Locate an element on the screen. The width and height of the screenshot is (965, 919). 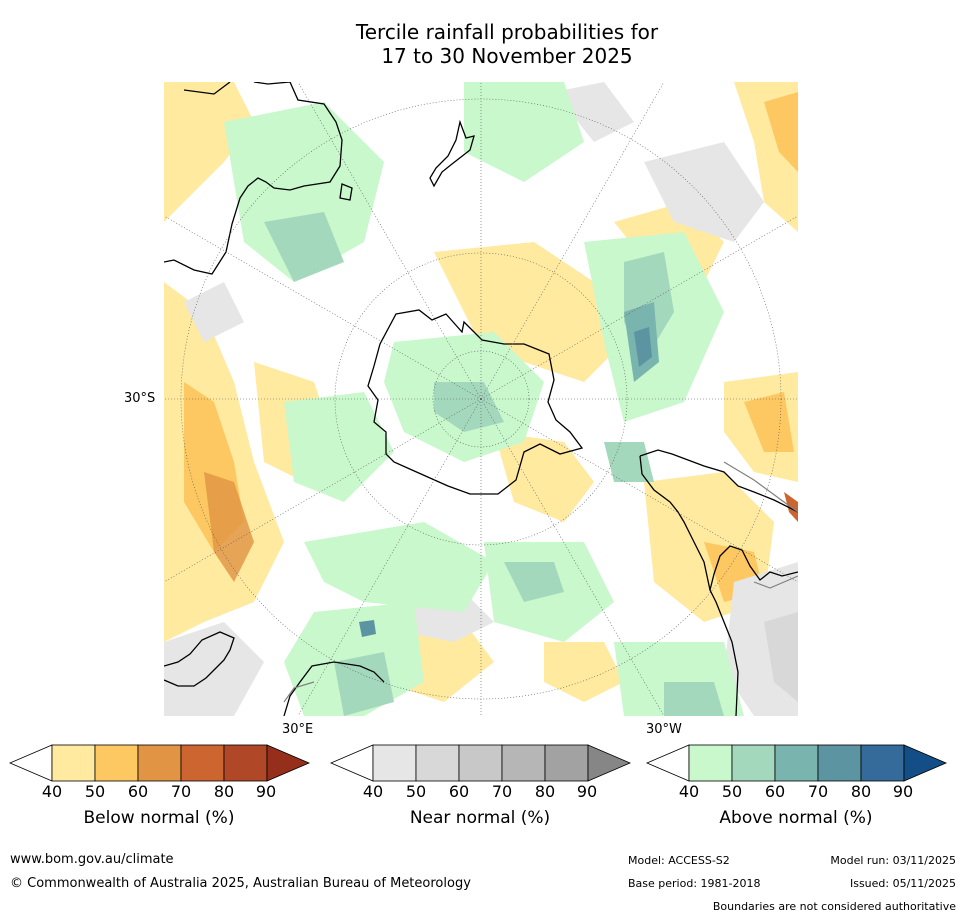
colorbar-near is located at coordinates (480, 763).